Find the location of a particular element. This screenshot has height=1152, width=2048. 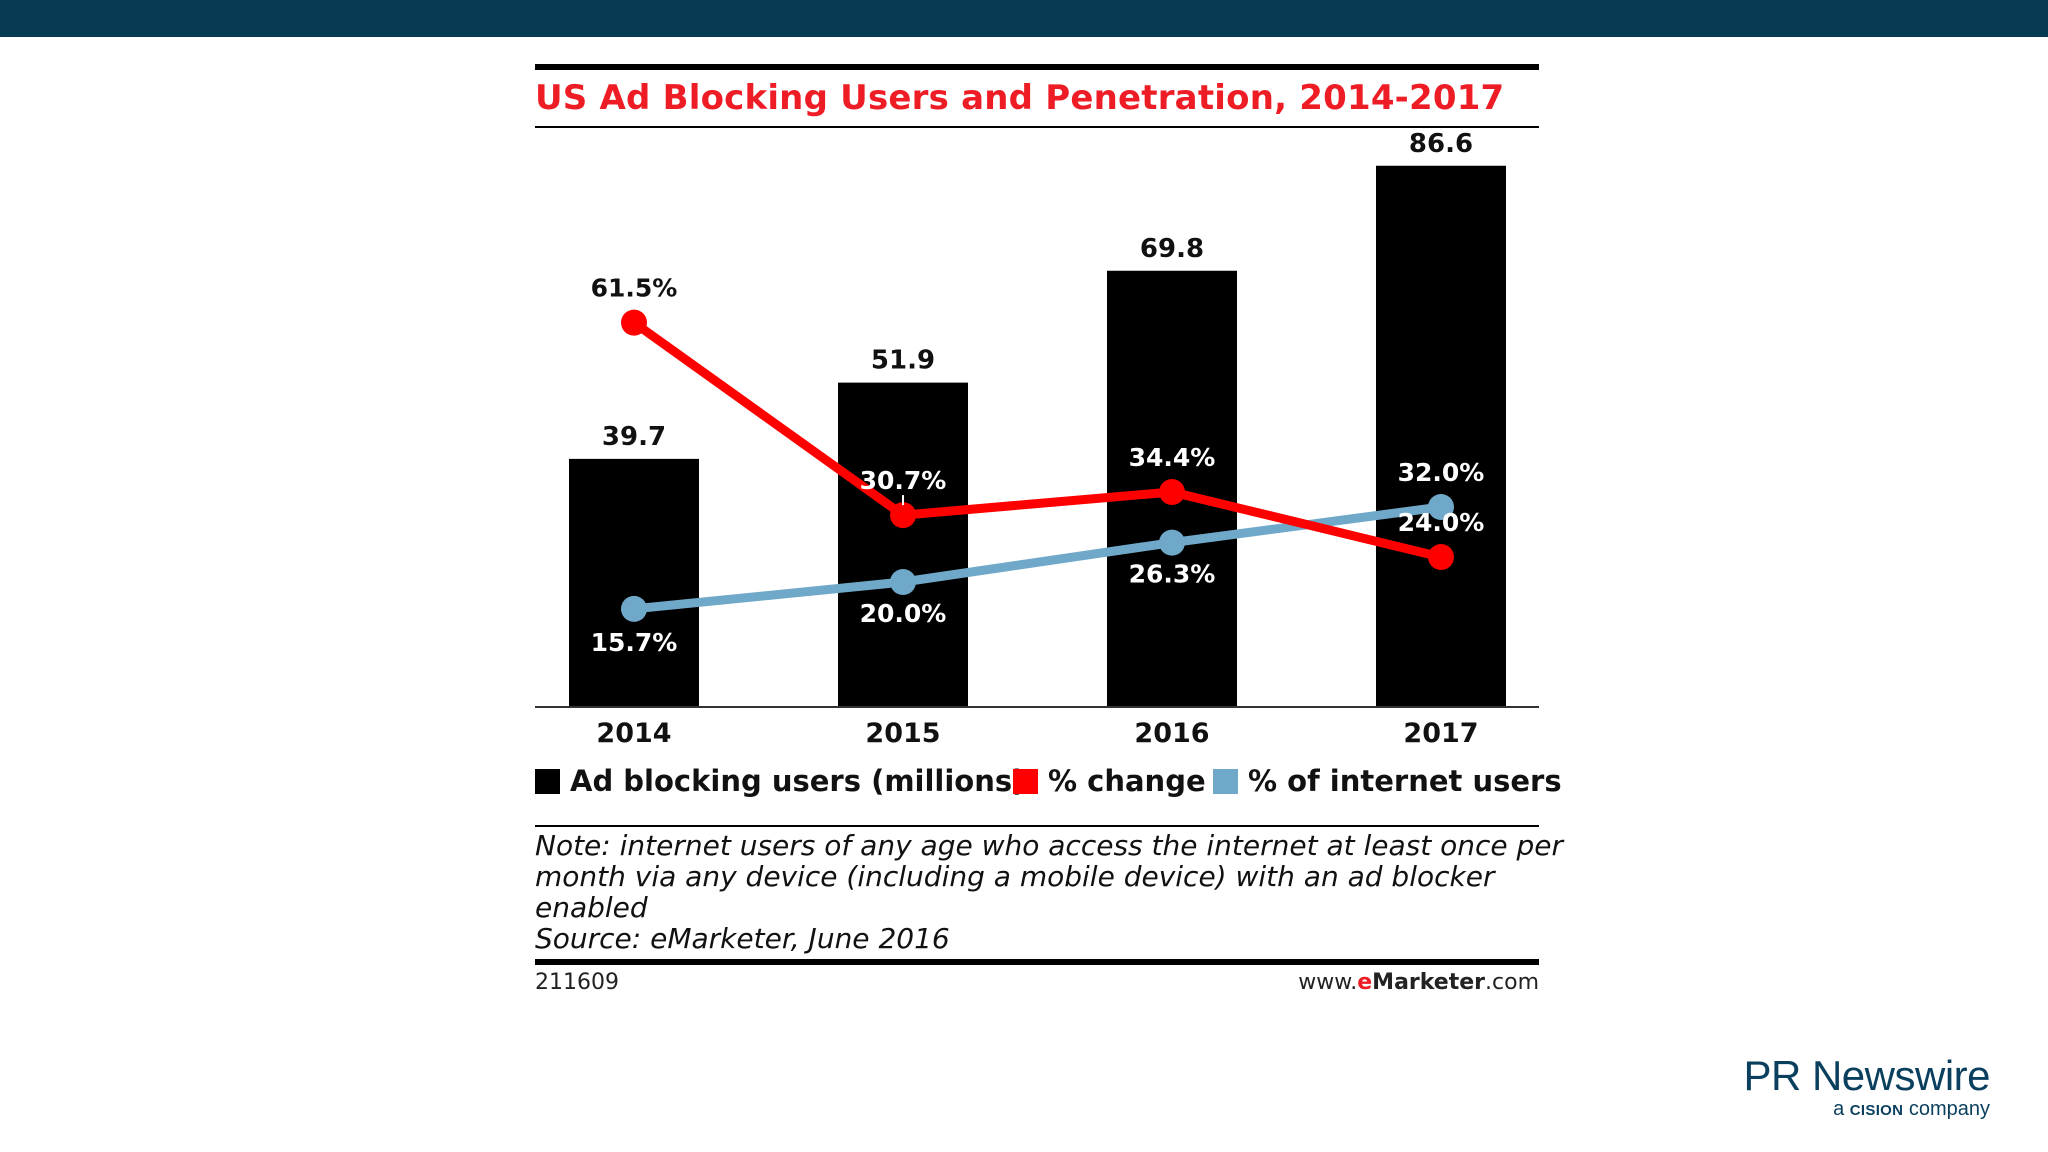

title-underline is located at coordinates (1037, 127).